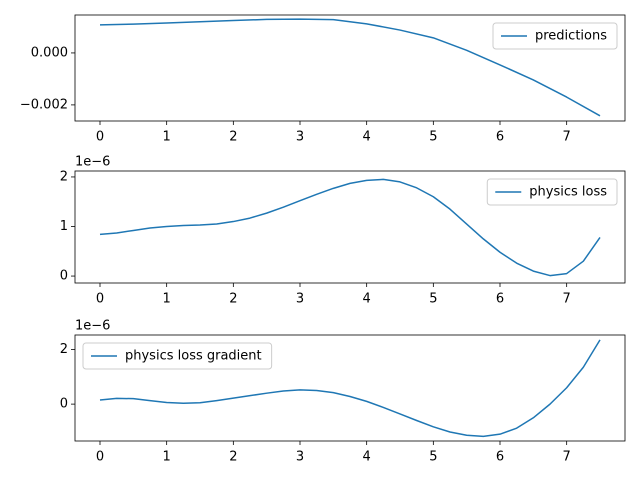  I want to click on legend-label: physics loss gradient, so click(193, 356).